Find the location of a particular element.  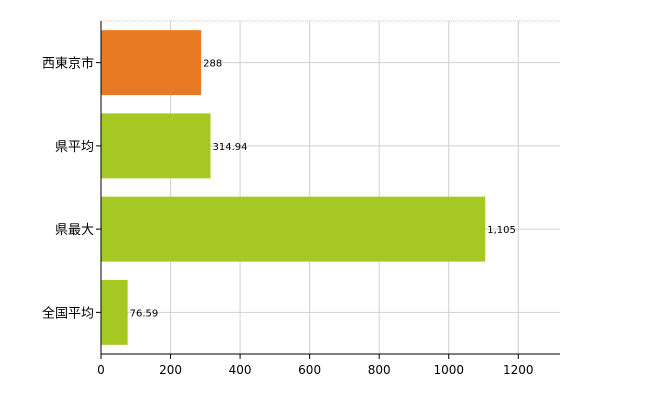

category-label: 県最大 is located at coordinates (74, 230).